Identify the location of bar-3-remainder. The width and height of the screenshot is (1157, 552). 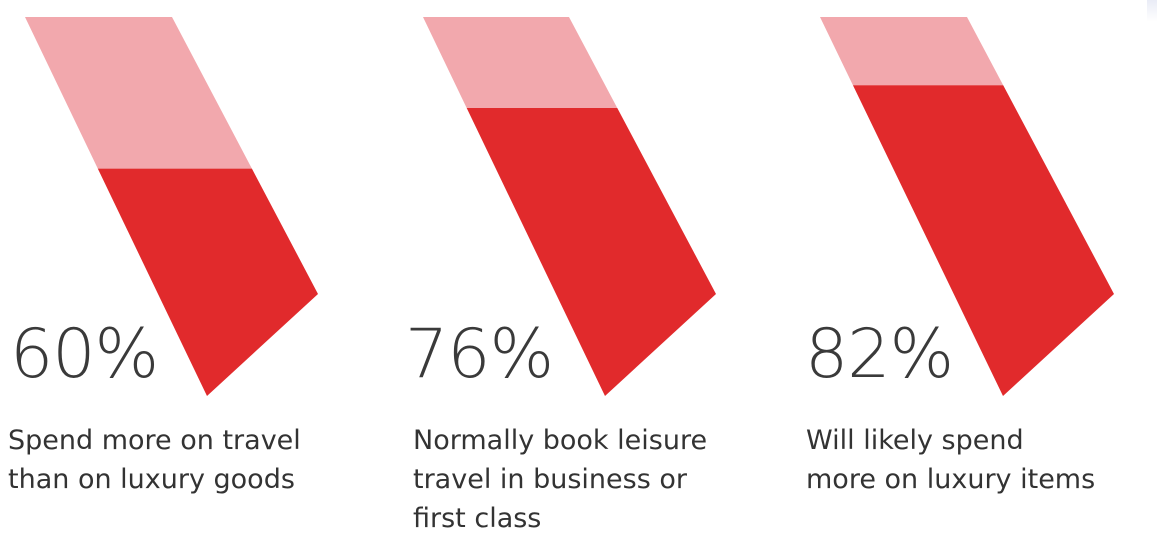
(912, 51).